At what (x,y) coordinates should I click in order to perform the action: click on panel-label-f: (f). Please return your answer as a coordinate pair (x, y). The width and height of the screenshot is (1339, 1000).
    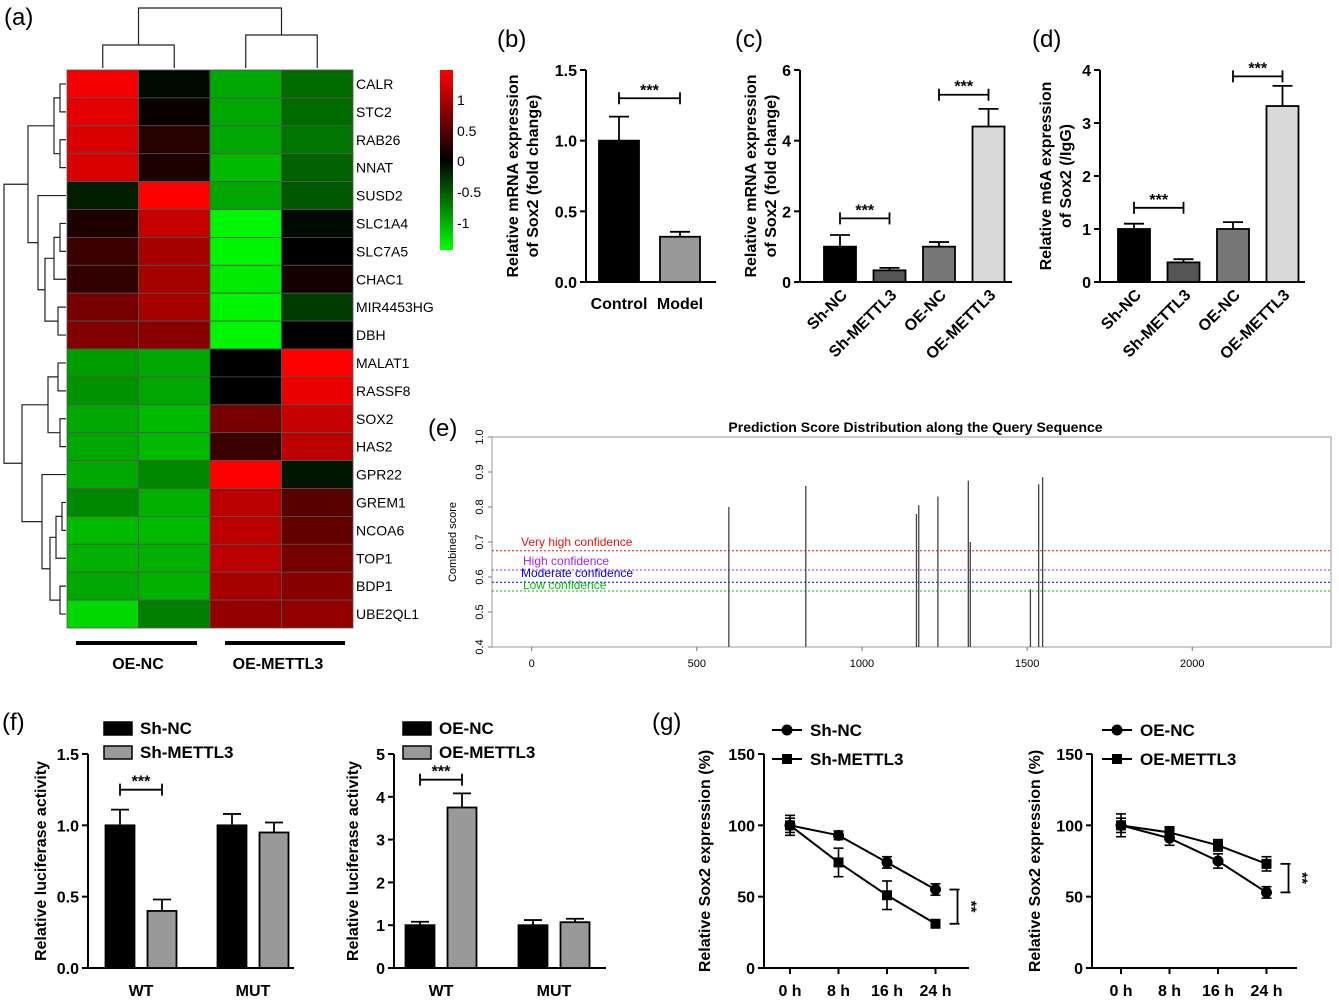
    Looking at the image, I should click on (13, 722).